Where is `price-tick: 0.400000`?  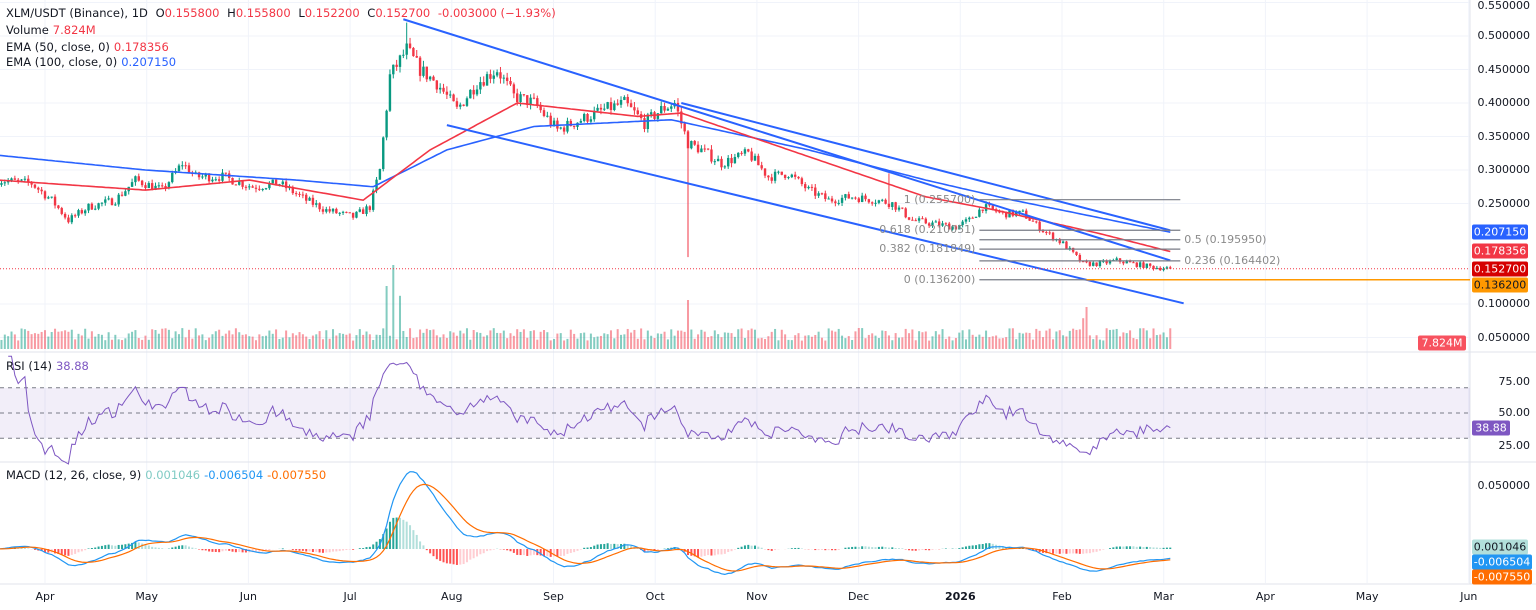
price-tick: 0.400000 is located at coordinates (1504, 102).